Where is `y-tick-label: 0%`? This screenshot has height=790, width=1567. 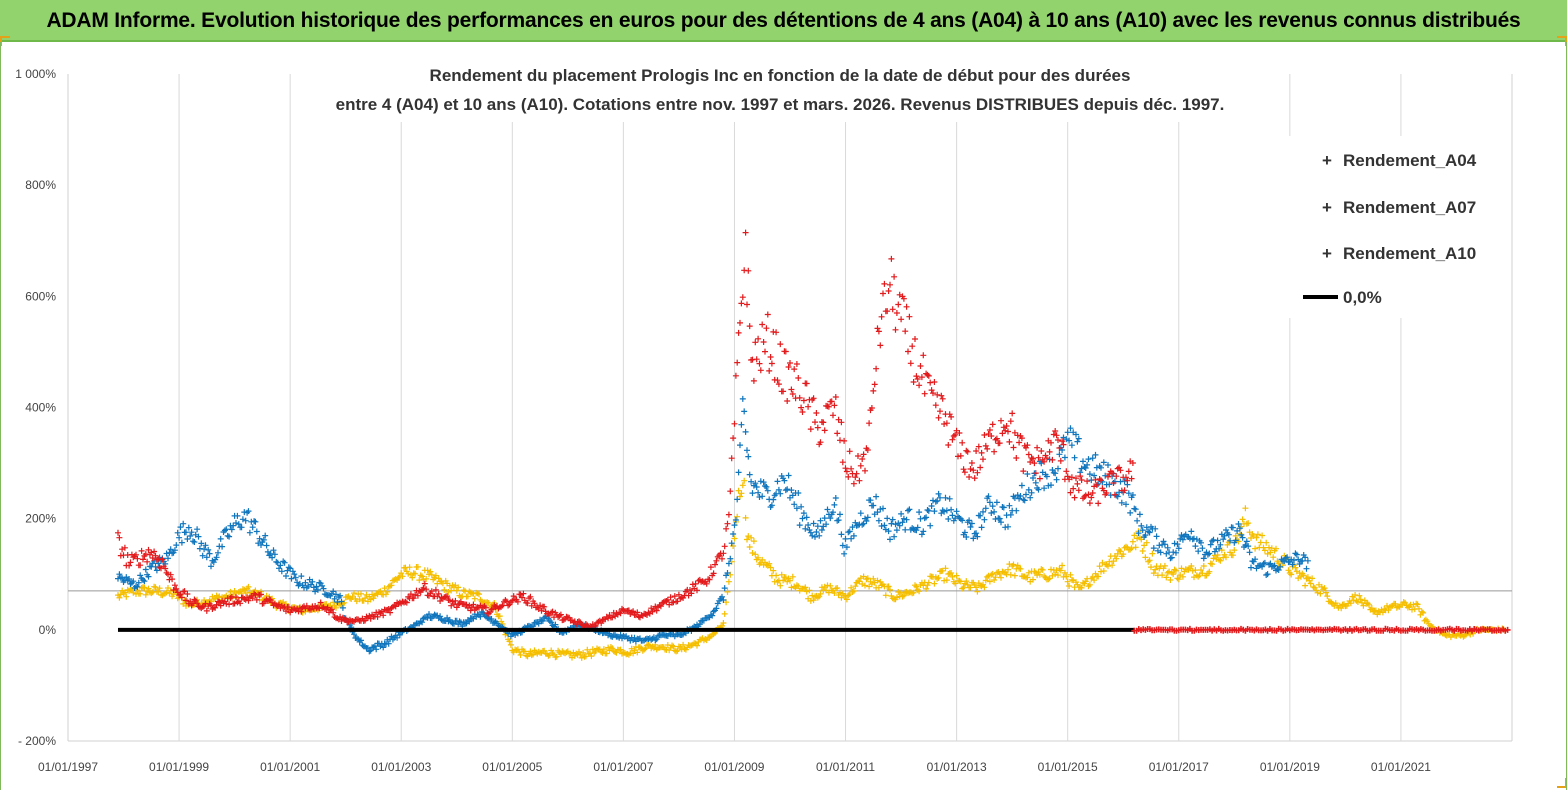 y-tick-label: 0% is located at coordinates (48, 630).